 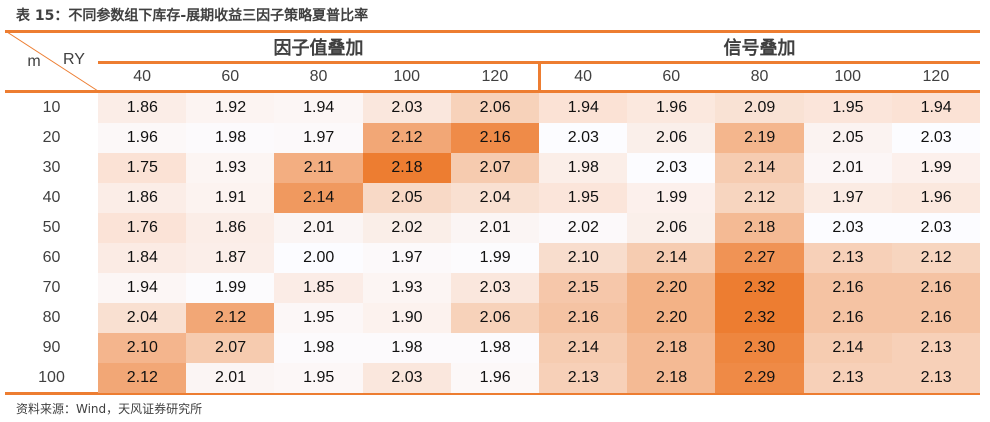 What do you see at coordinates (51, 287) in the screenshot?
I see `row-label: 70` at bounding box center [51, 287].